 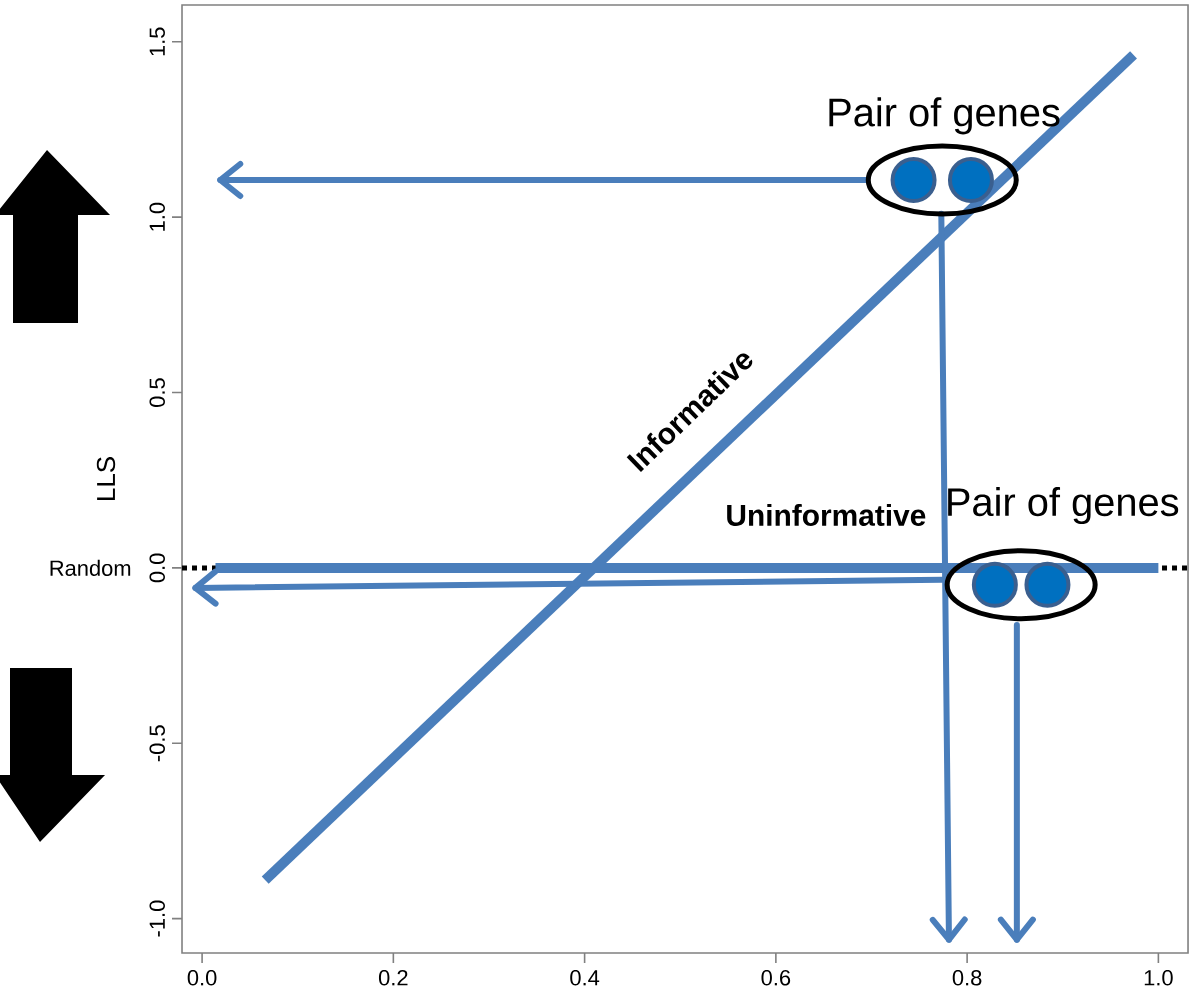 What do you see at coordinates (393, 978) in the screenshot?
I see `x-tick-label: 0.2` at bounding box center [393, 978].